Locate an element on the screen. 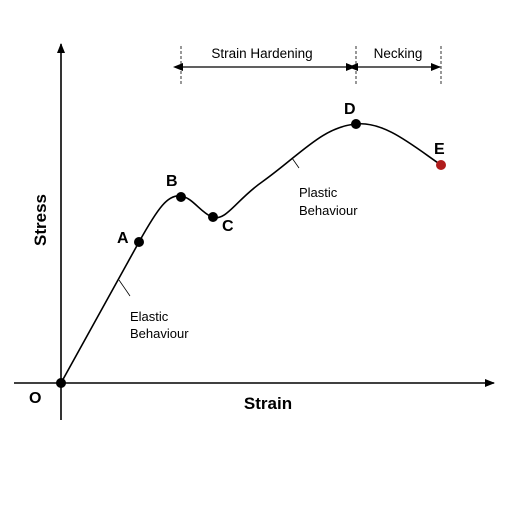 The width and height of the screenshot is (512, 512). point-c-label: C is located at coordinates (228, 226).